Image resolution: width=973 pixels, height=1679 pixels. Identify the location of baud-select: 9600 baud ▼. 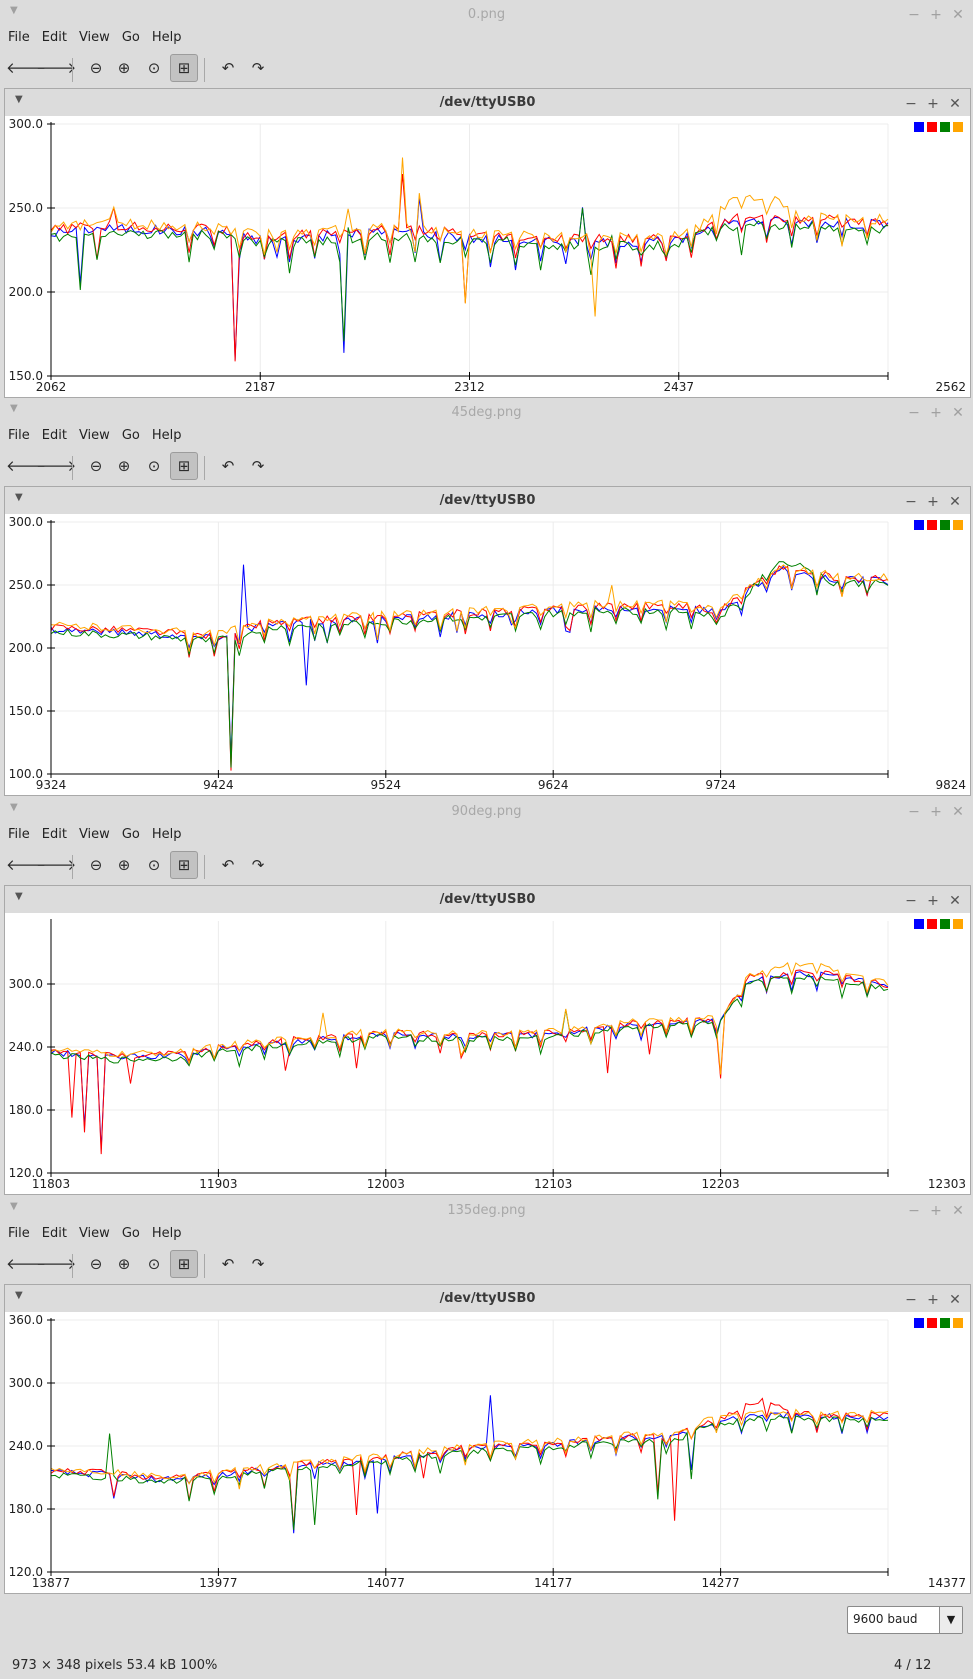
(905, 1620).